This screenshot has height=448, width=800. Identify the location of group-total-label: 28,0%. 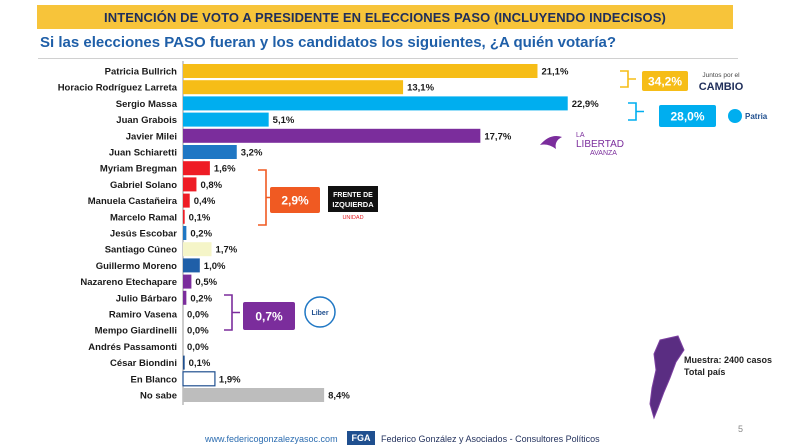
(687, 117).